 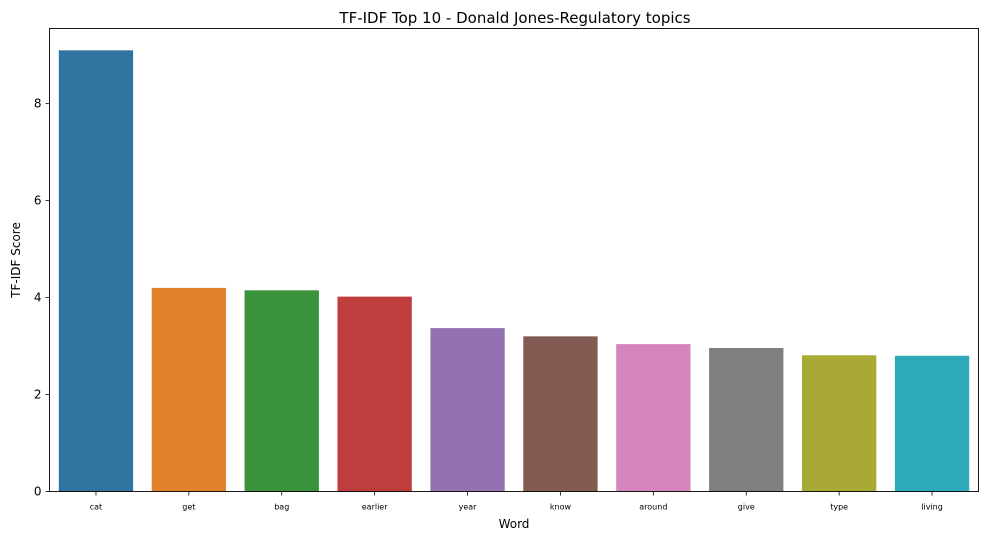 What do you see at coordinates (374, 394) in the screenshot?
I see `bar-earlier` at bounding box center [374, 394].